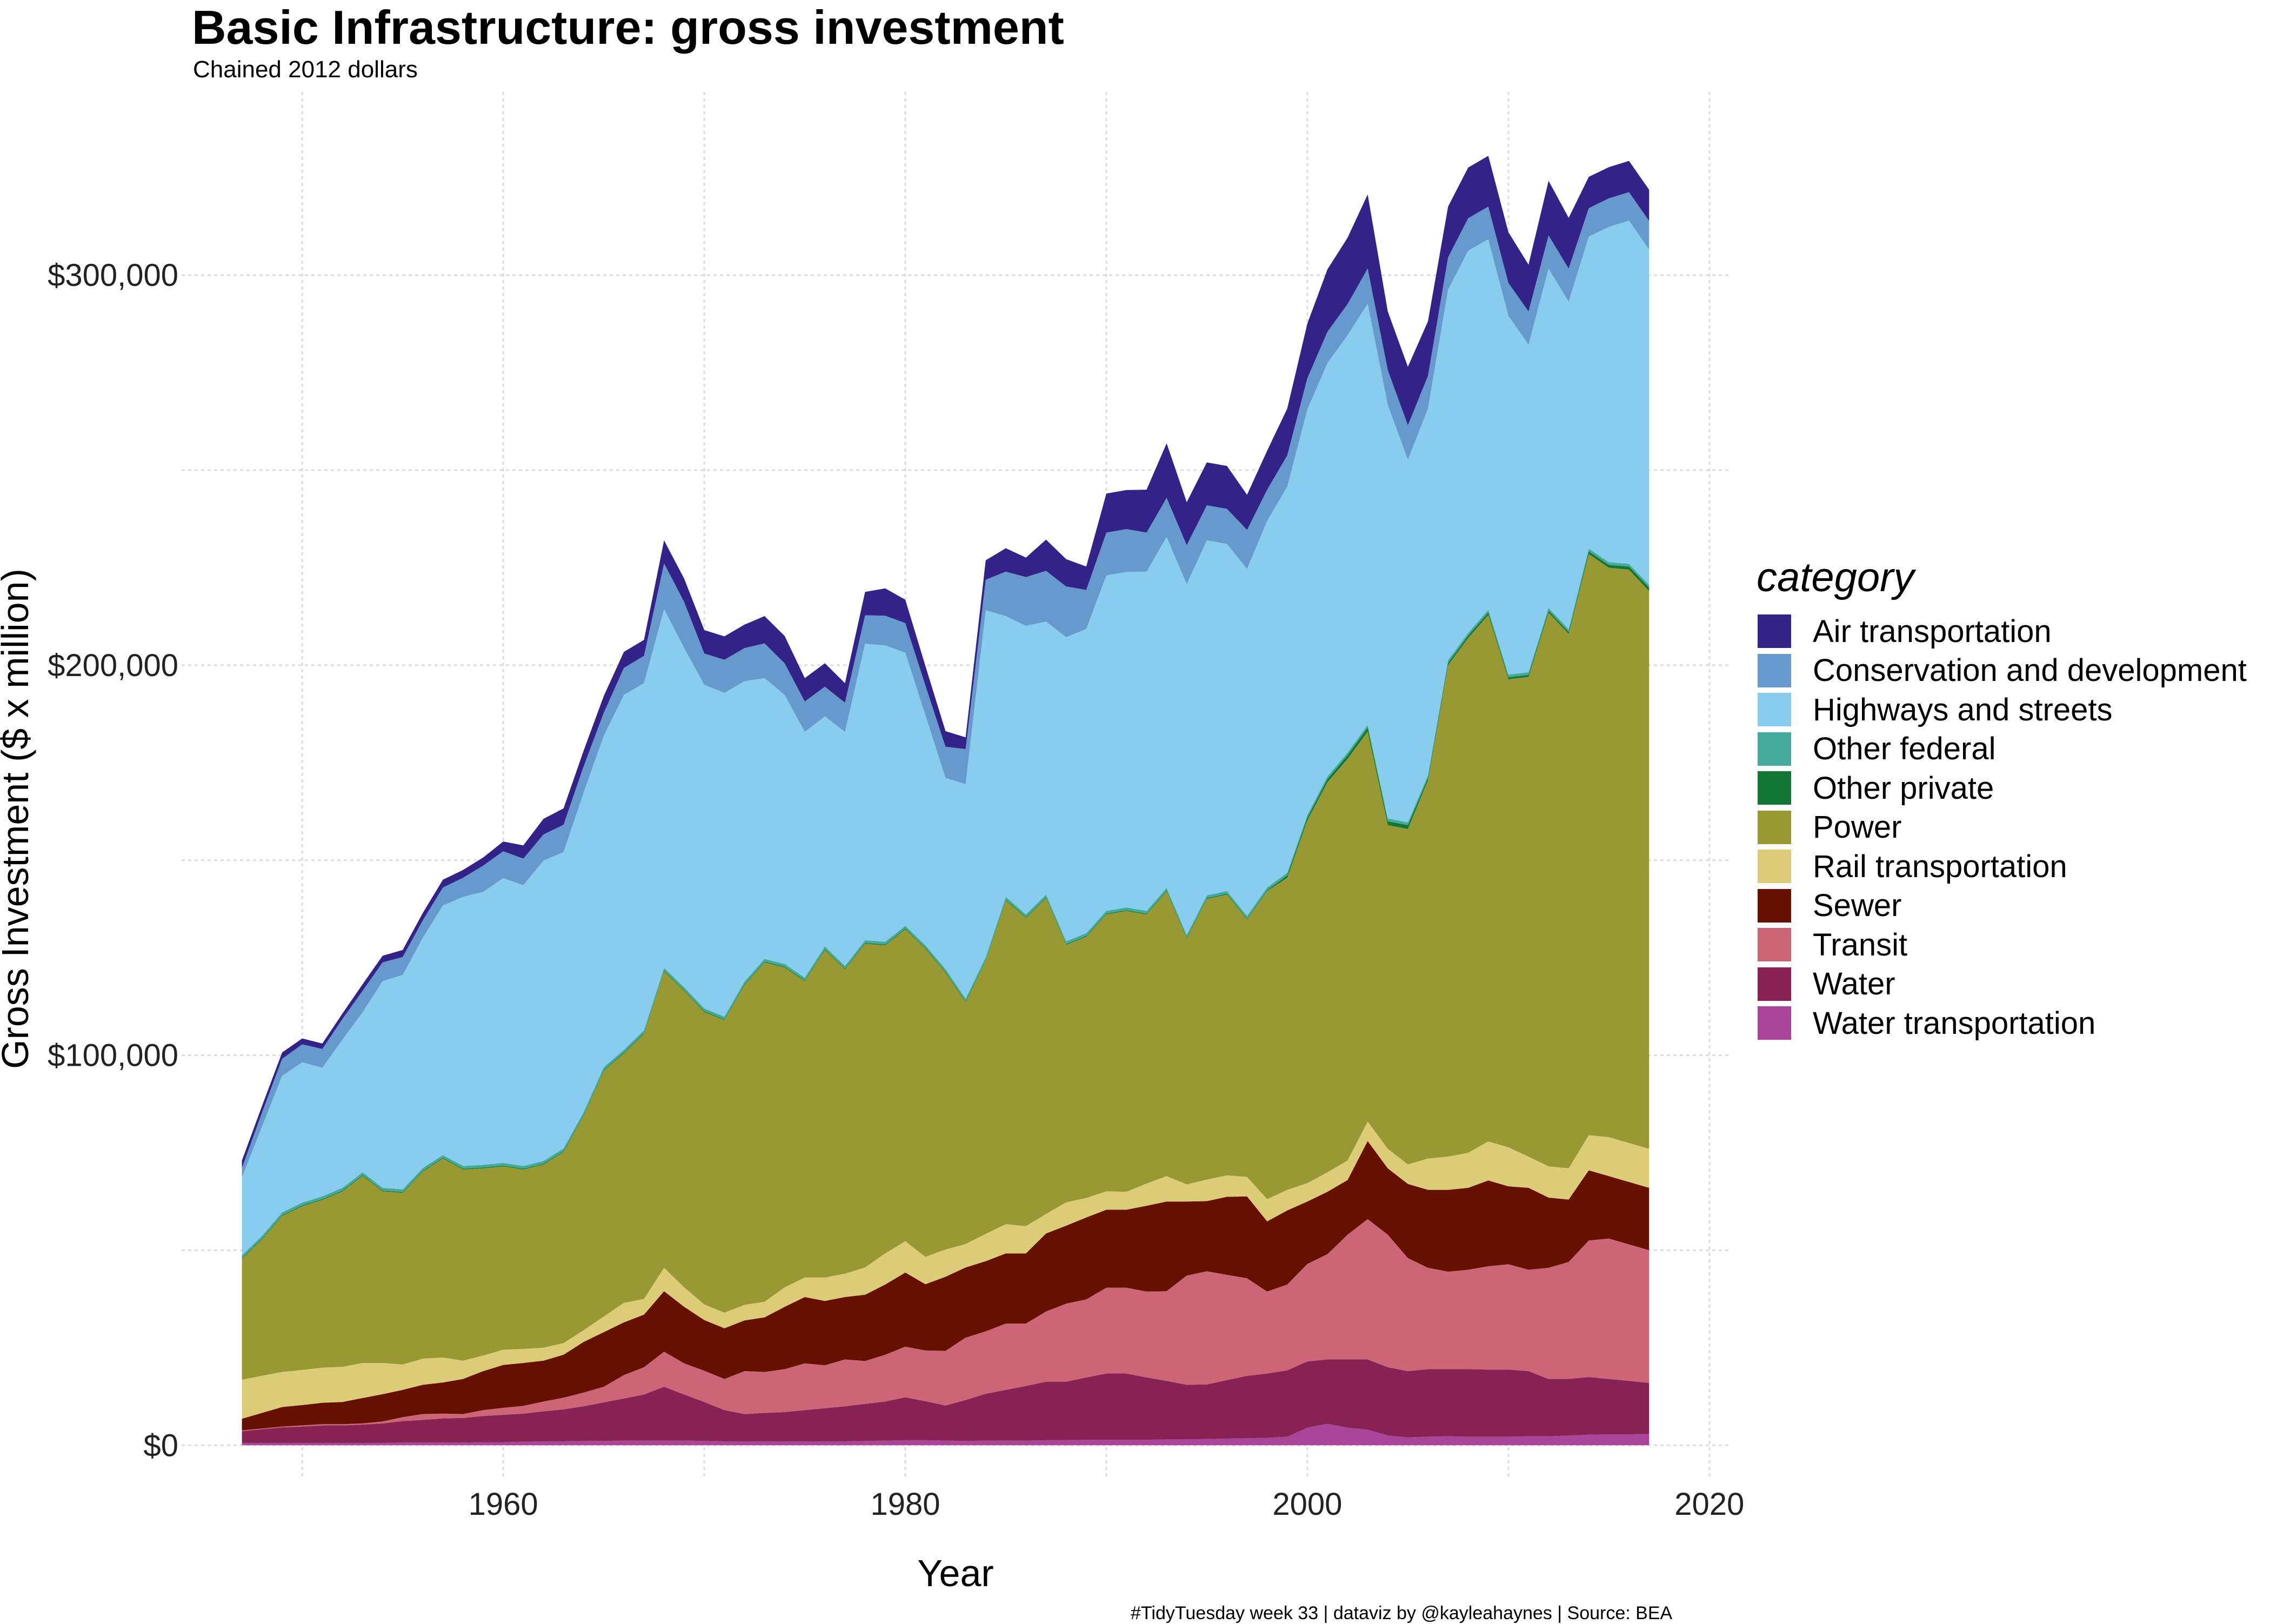  Describe the element at coordinates (1932, 631) in the screenshot. I see `legend-label: Air transportation` at that location.